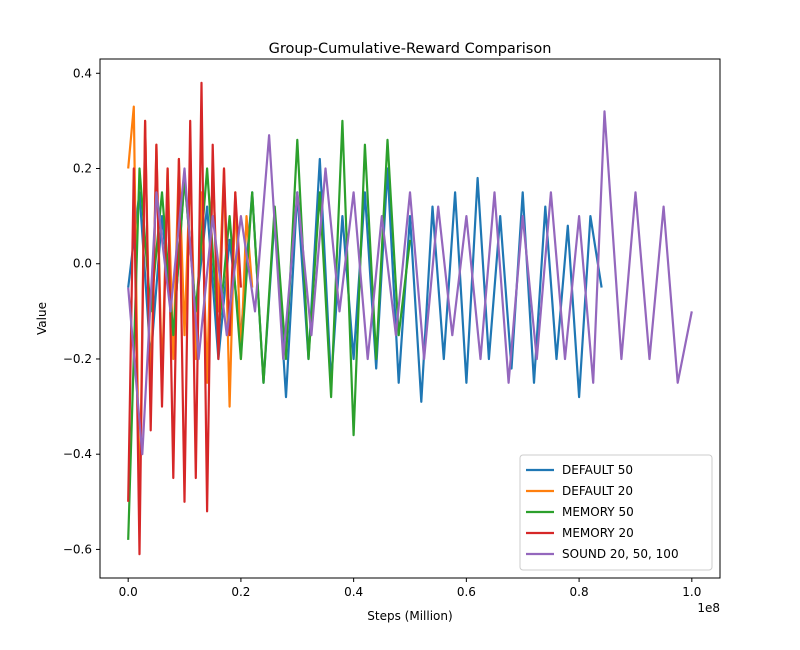 The width and height of the screenshot is (800, 650). Describe the element at coordinates (42, 318) in the screenshot. I see `y-axis-label: Value` at that location.